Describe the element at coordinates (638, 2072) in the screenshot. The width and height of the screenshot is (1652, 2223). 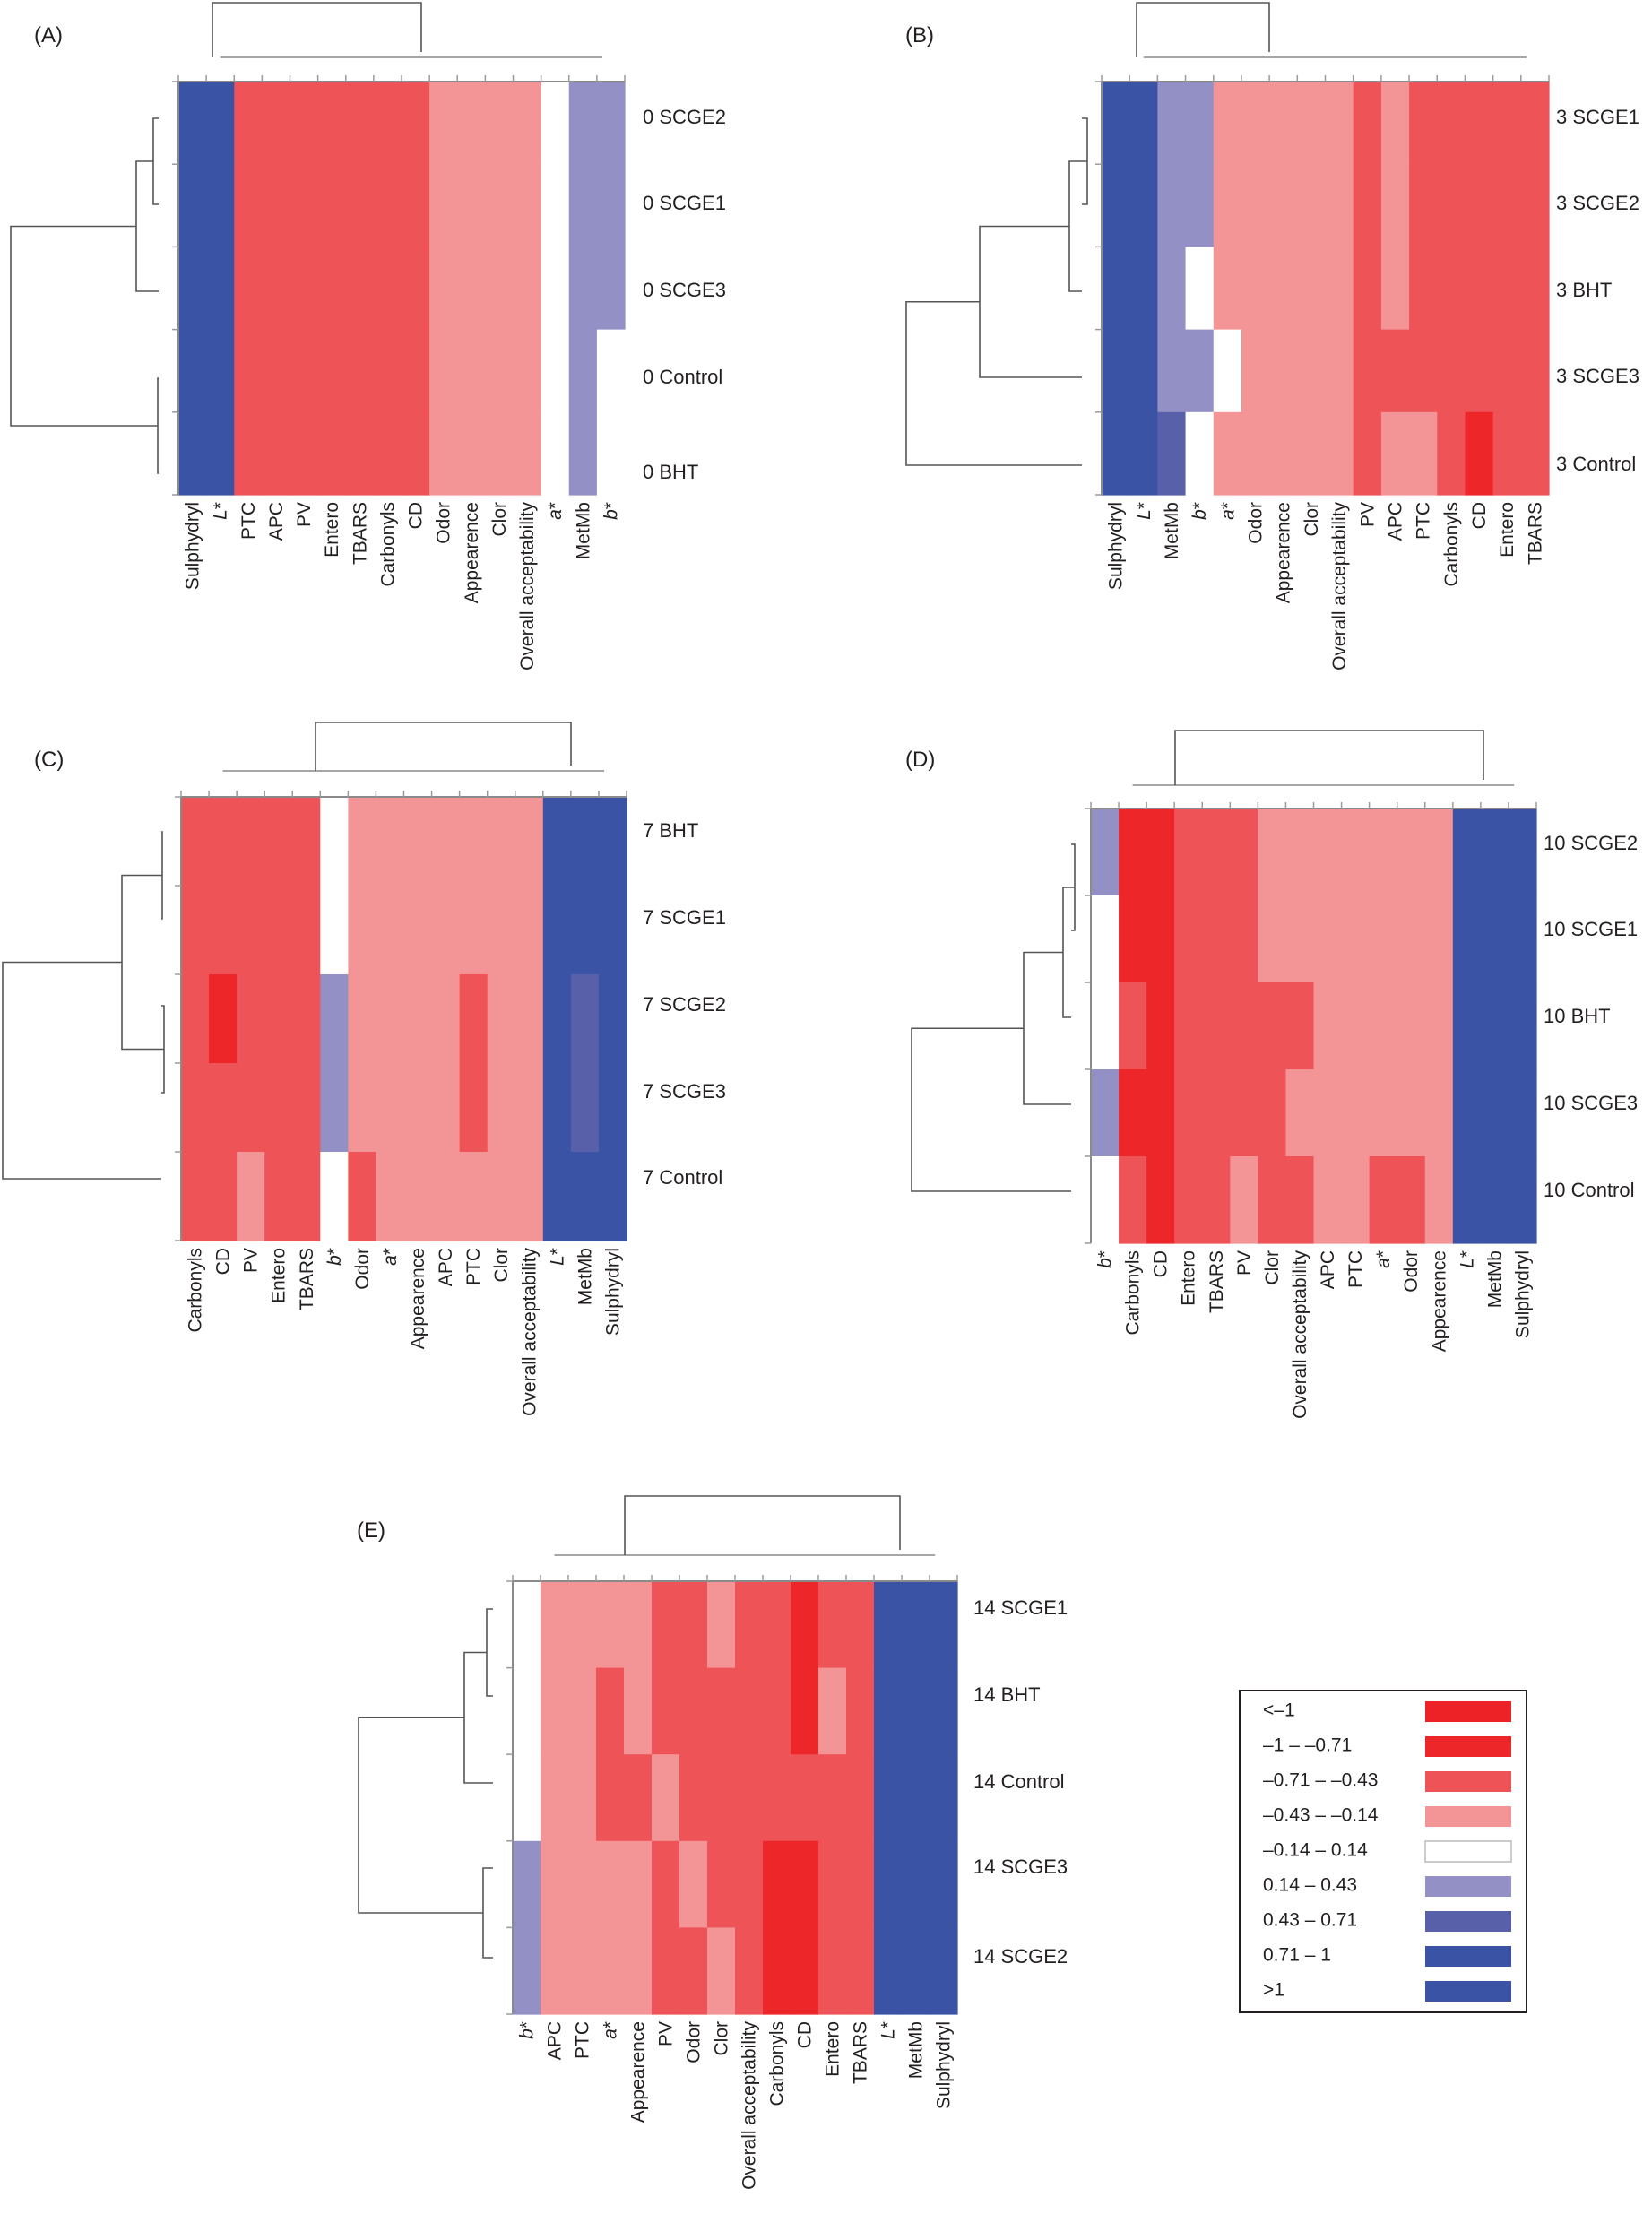
I see `column-label: Appearence` at that location.